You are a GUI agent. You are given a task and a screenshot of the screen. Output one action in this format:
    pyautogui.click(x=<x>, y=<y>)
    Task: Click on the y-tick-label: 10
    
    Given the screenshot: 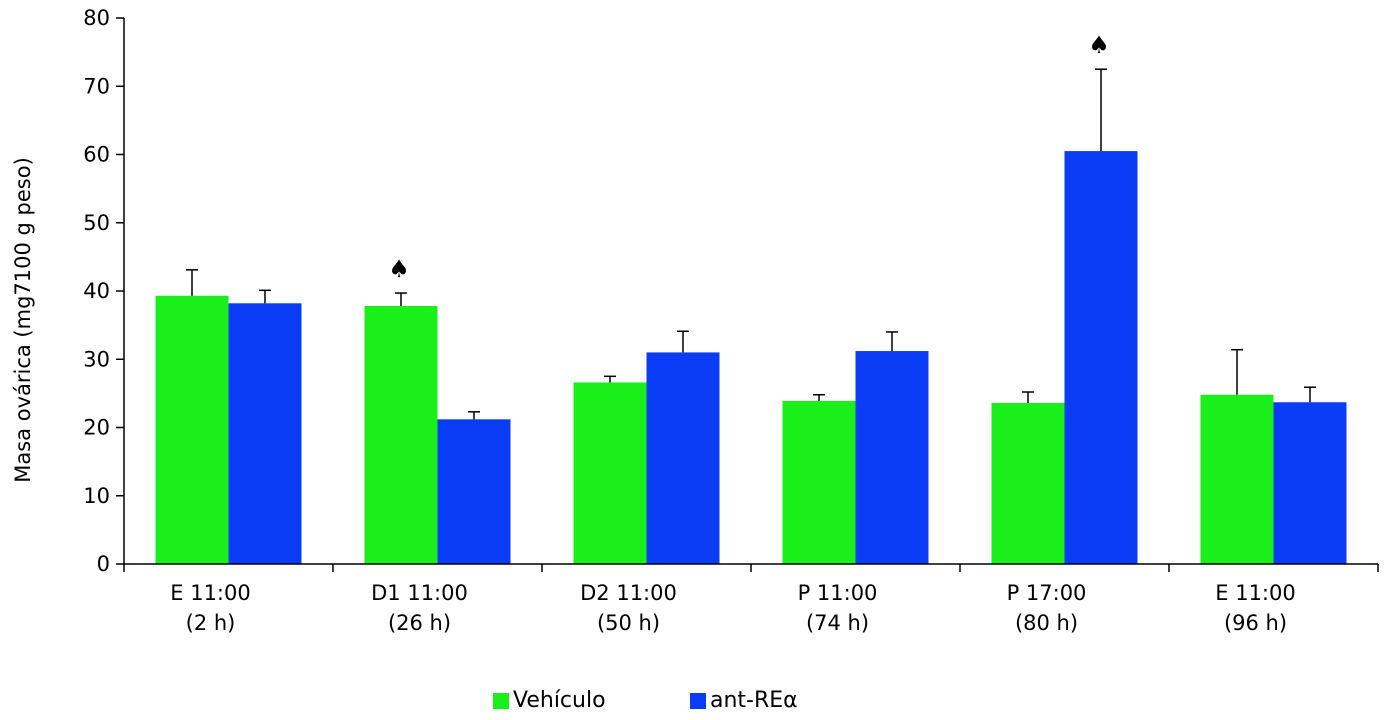 What is the action you would take?
    pyautogui.click(x=96, y=496)
    